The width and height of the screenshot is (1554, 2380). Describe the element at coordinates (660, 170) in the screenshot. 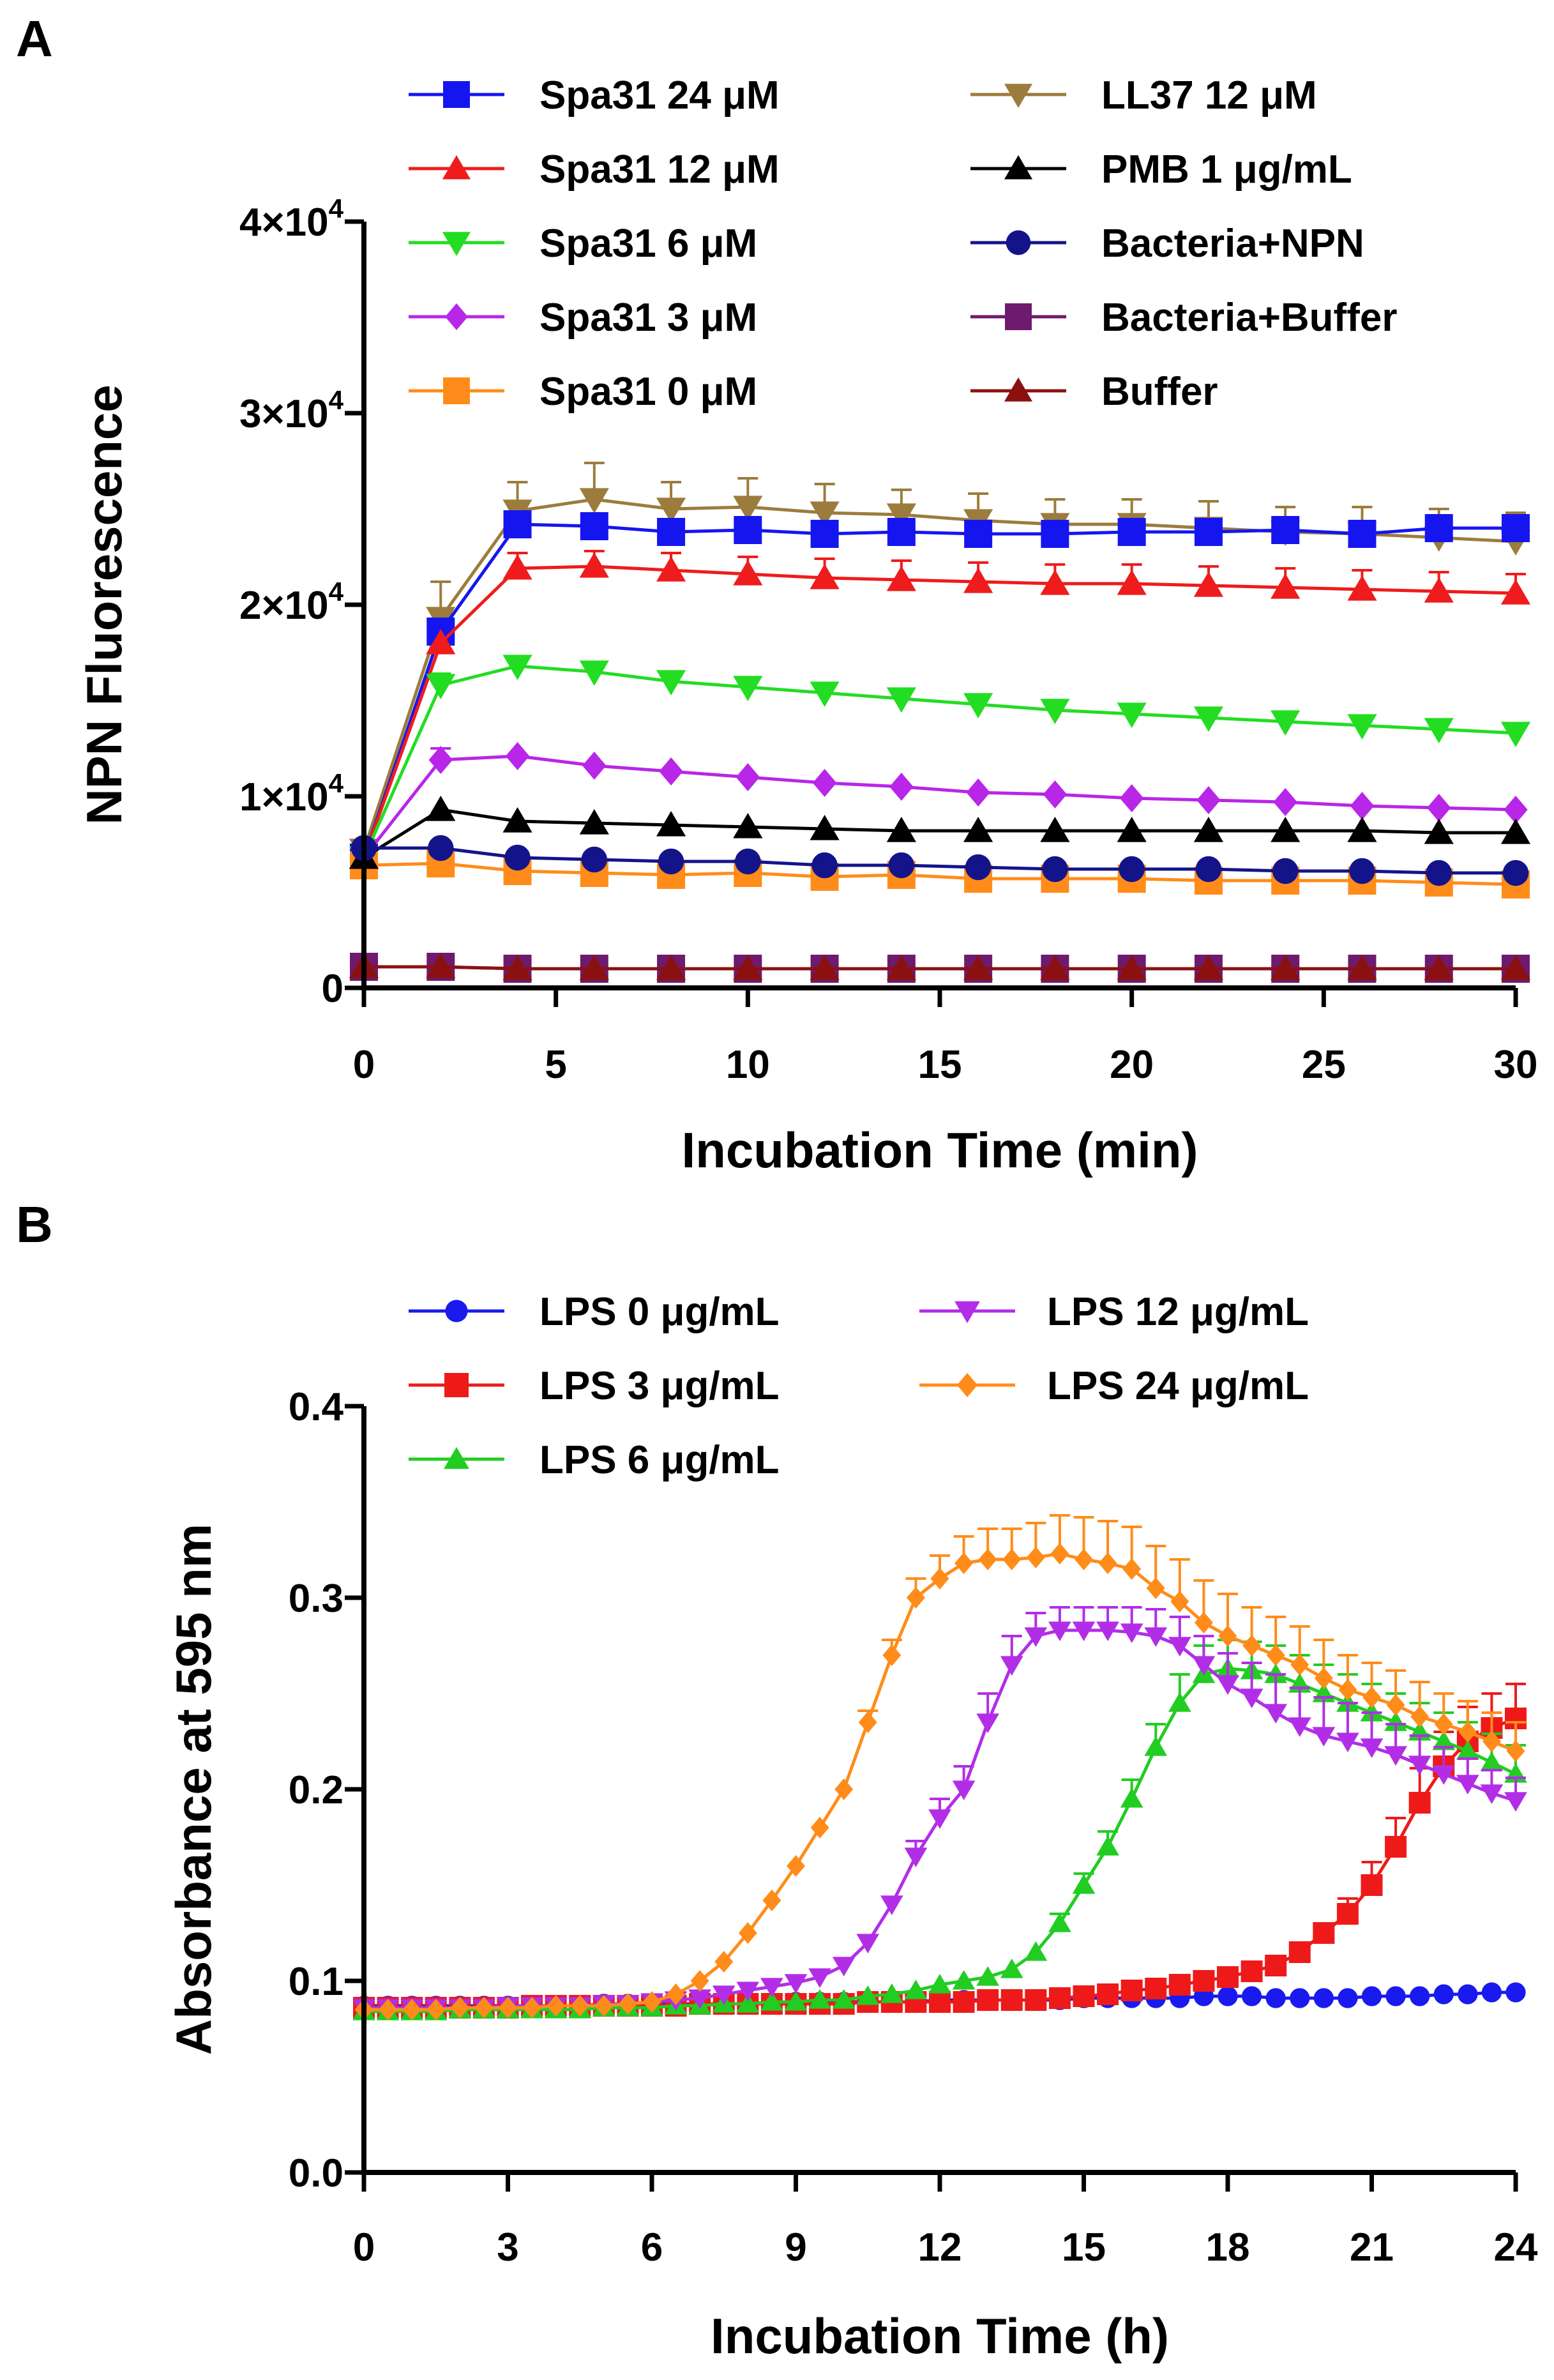

I see `panel-a-legend-label: Spa31 12 μM` at that location.